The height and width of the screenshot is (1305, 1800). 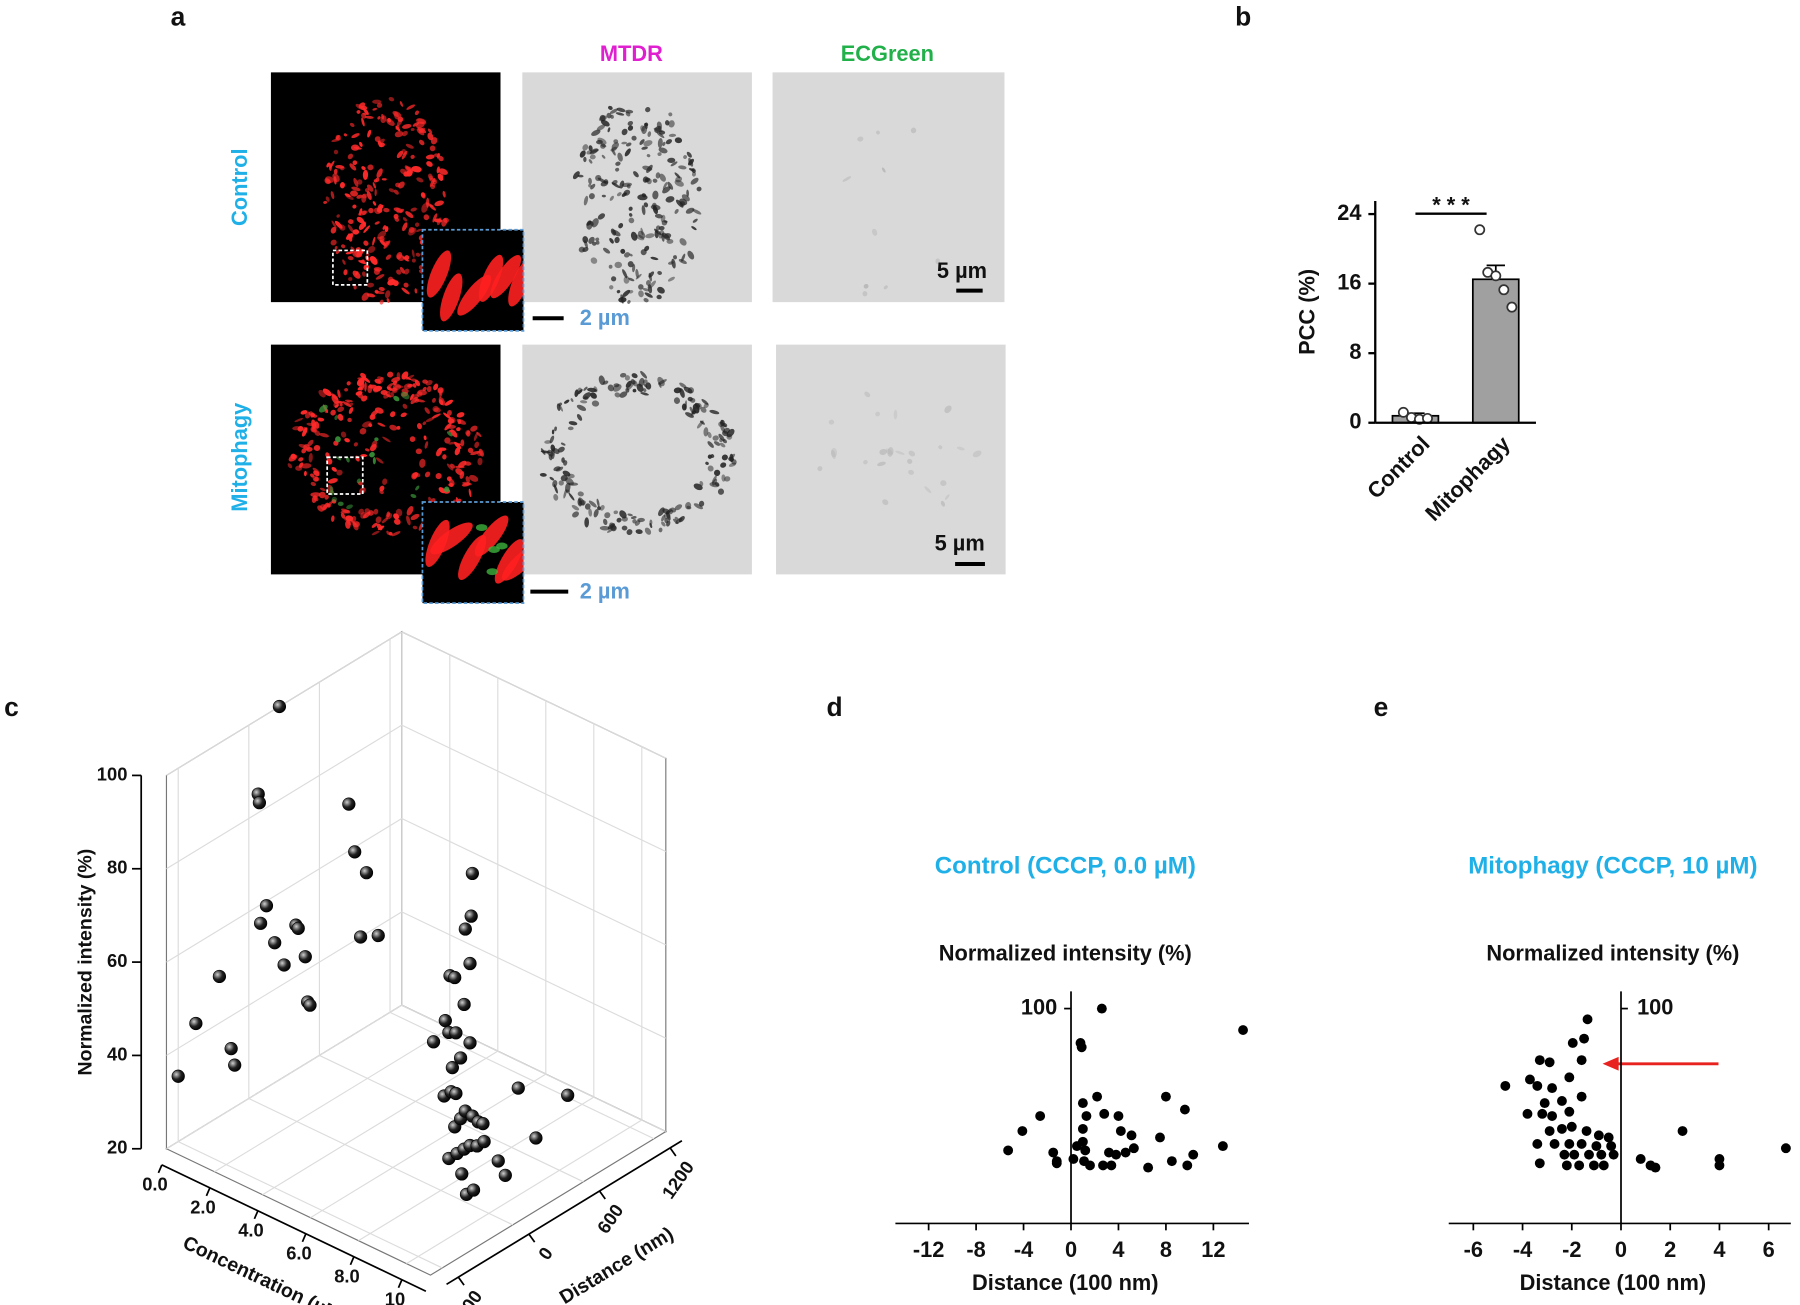 I want to click on inset-content, so click(x=474, y=549).